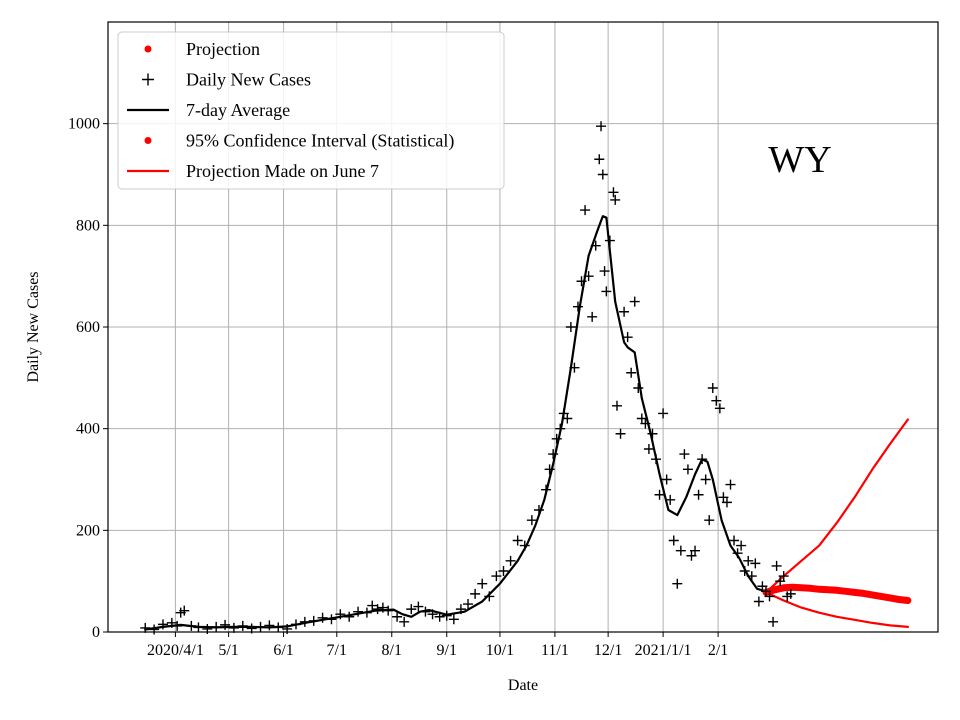 This screenshot has height=720, width=960. Describe the element at coordinates (88, 429) in the screenshot. I see `y-tick-label: 400` at that location.